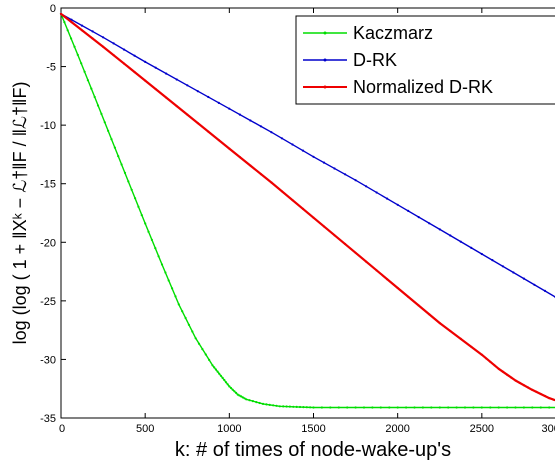 Image resolution: width=555 pixels, height=470 pixels. Describe the element at coordinates (48, 126) in the screenshot. I see `y-tick-label: -10` at that location.